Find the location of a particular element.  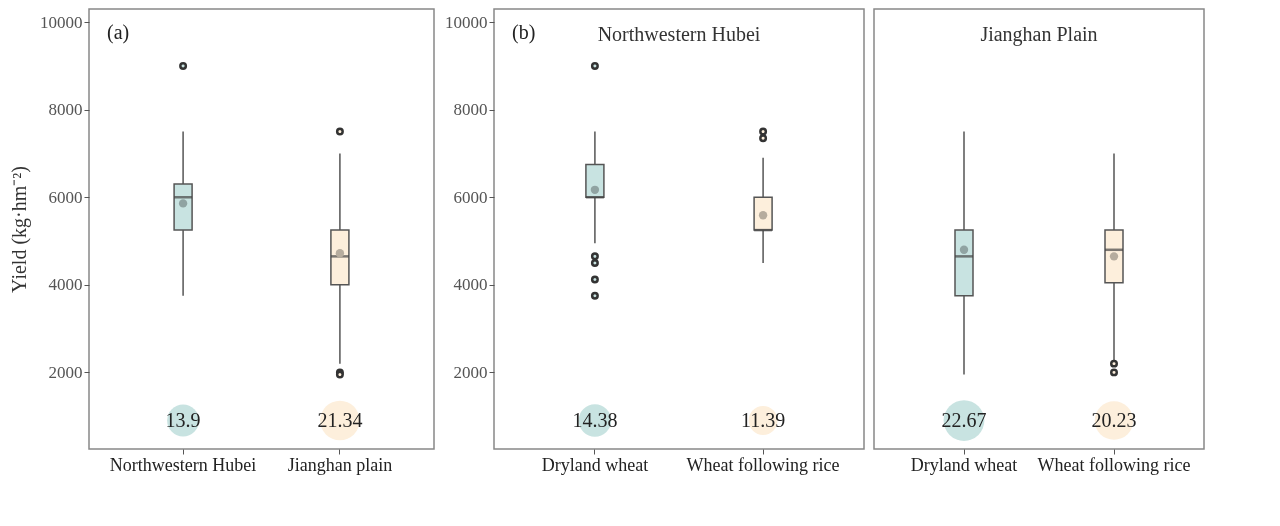

annotation: (a) is located at coordinates (118, 32).